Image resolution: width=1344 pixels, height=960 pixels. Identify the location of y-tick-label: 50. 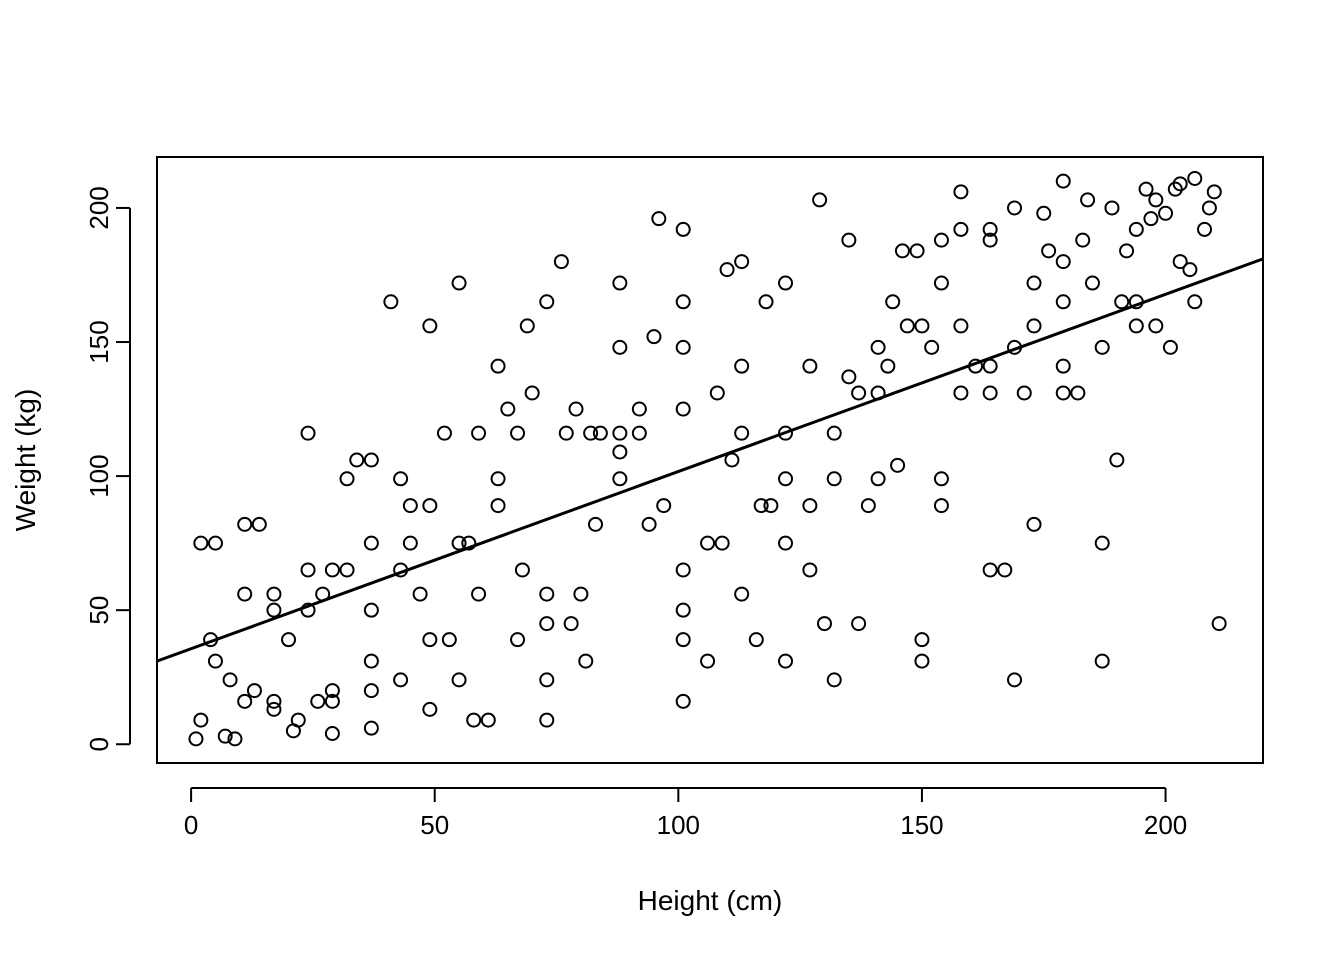
(99, 610).